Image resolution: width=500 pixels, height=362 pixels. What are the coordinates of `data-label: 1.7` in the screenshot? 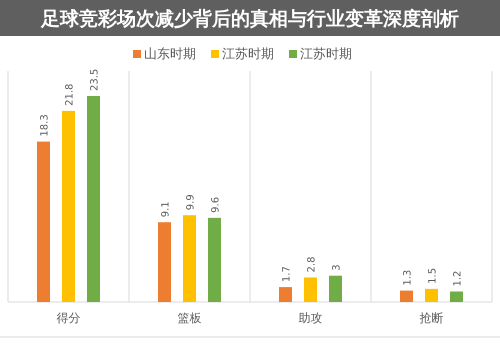 It's located at (287, 274).